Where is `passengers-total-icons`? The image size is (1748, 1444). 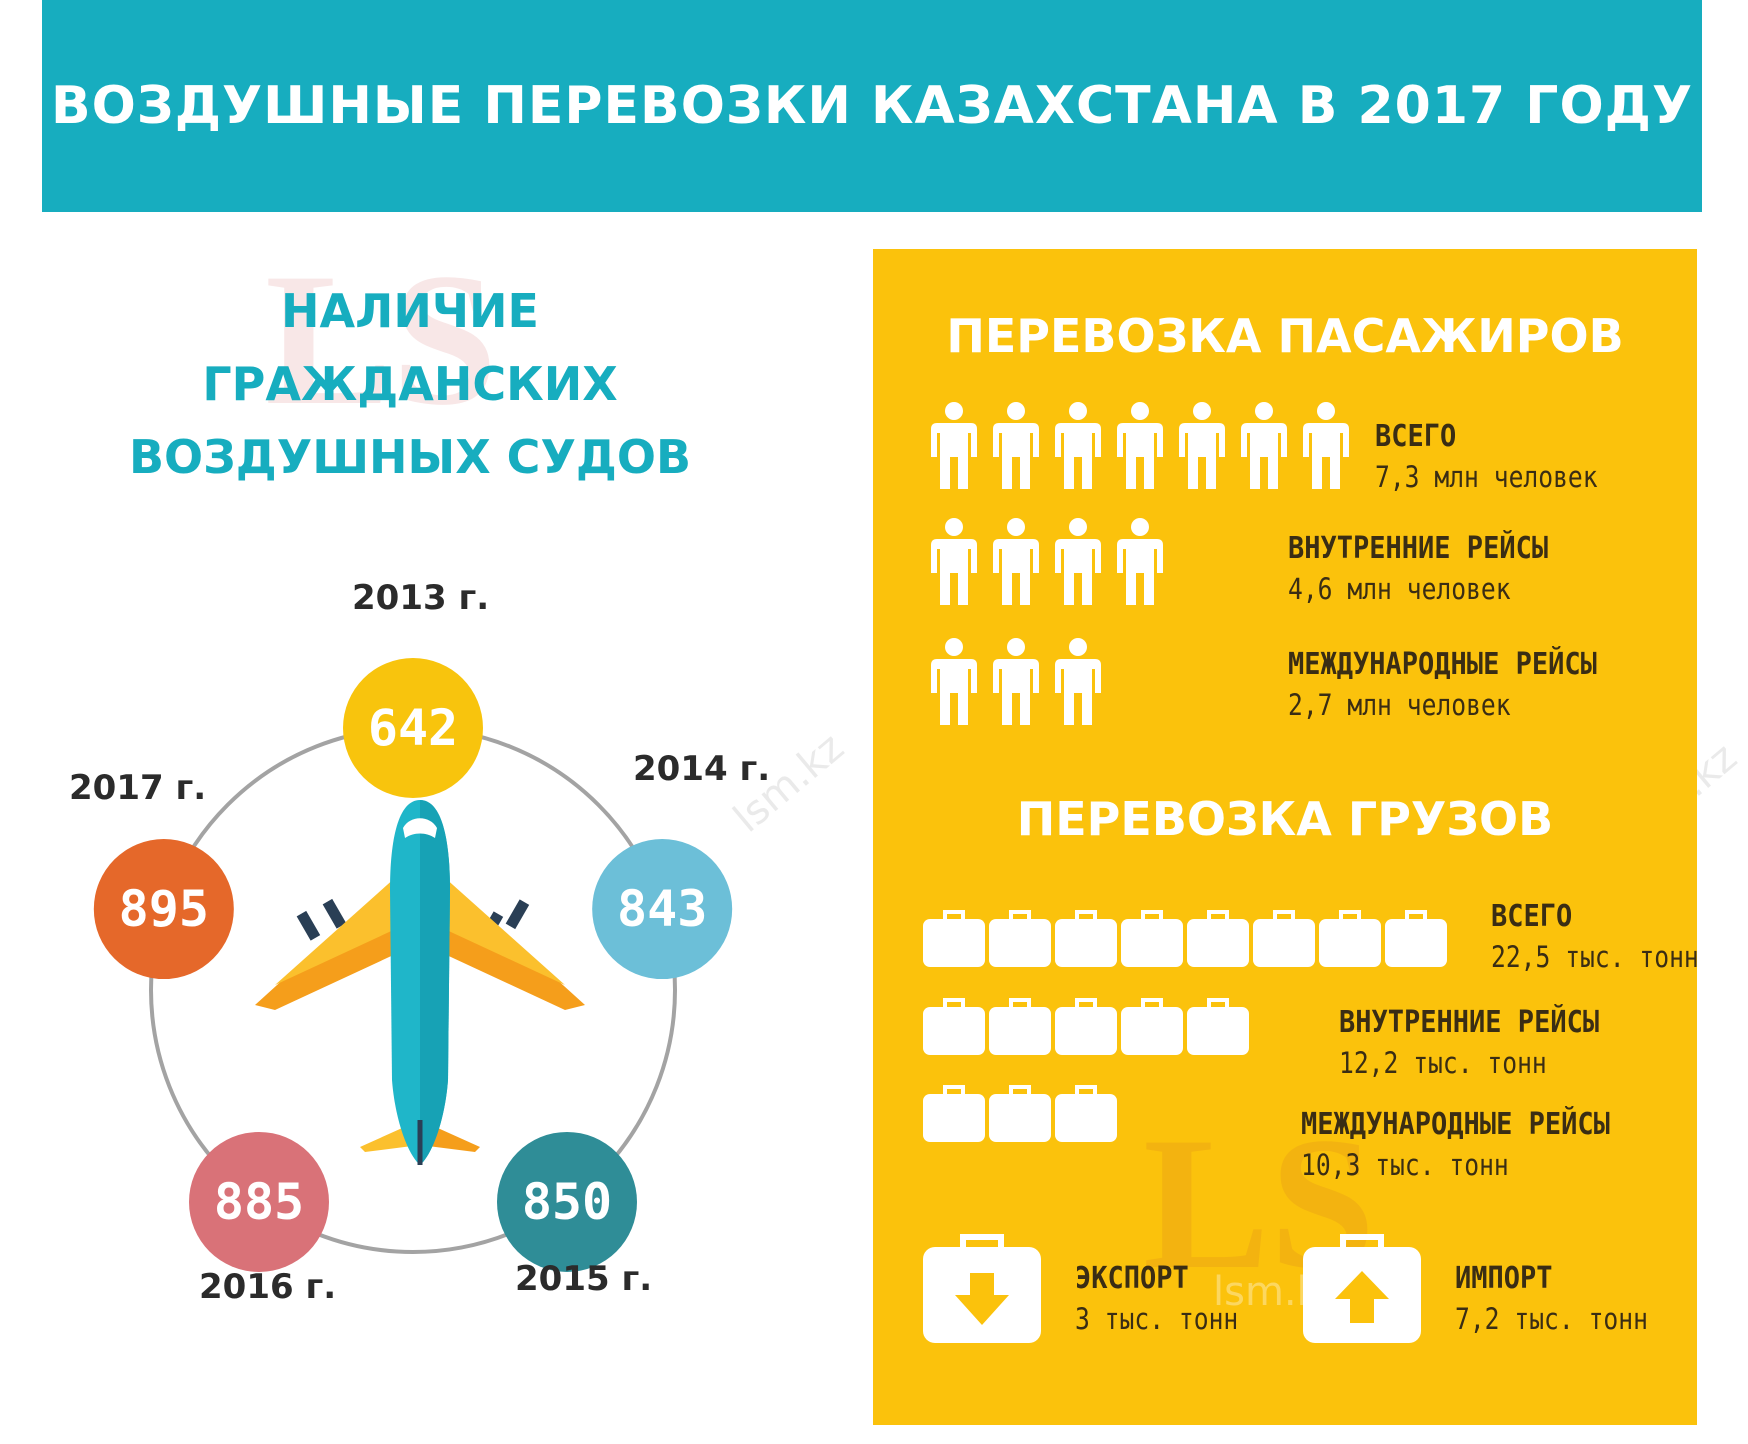
passengers-total-icons is located at coordinates (1140, 447).